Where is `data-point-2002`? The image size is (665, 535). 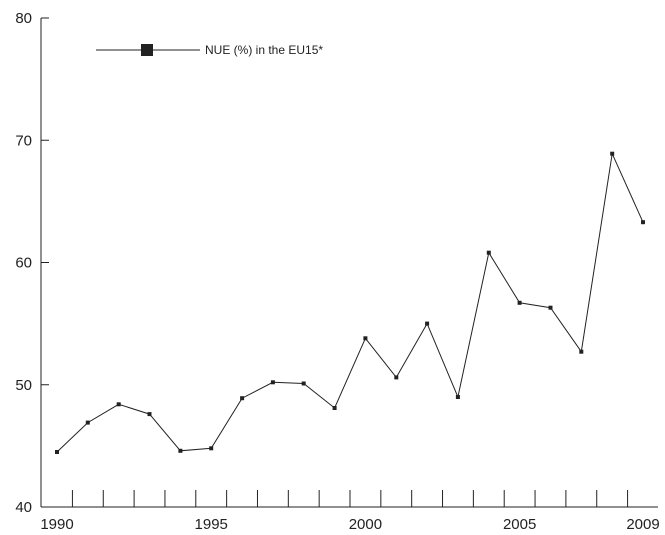 data-point-2002 is located at coordinates (427, 323).